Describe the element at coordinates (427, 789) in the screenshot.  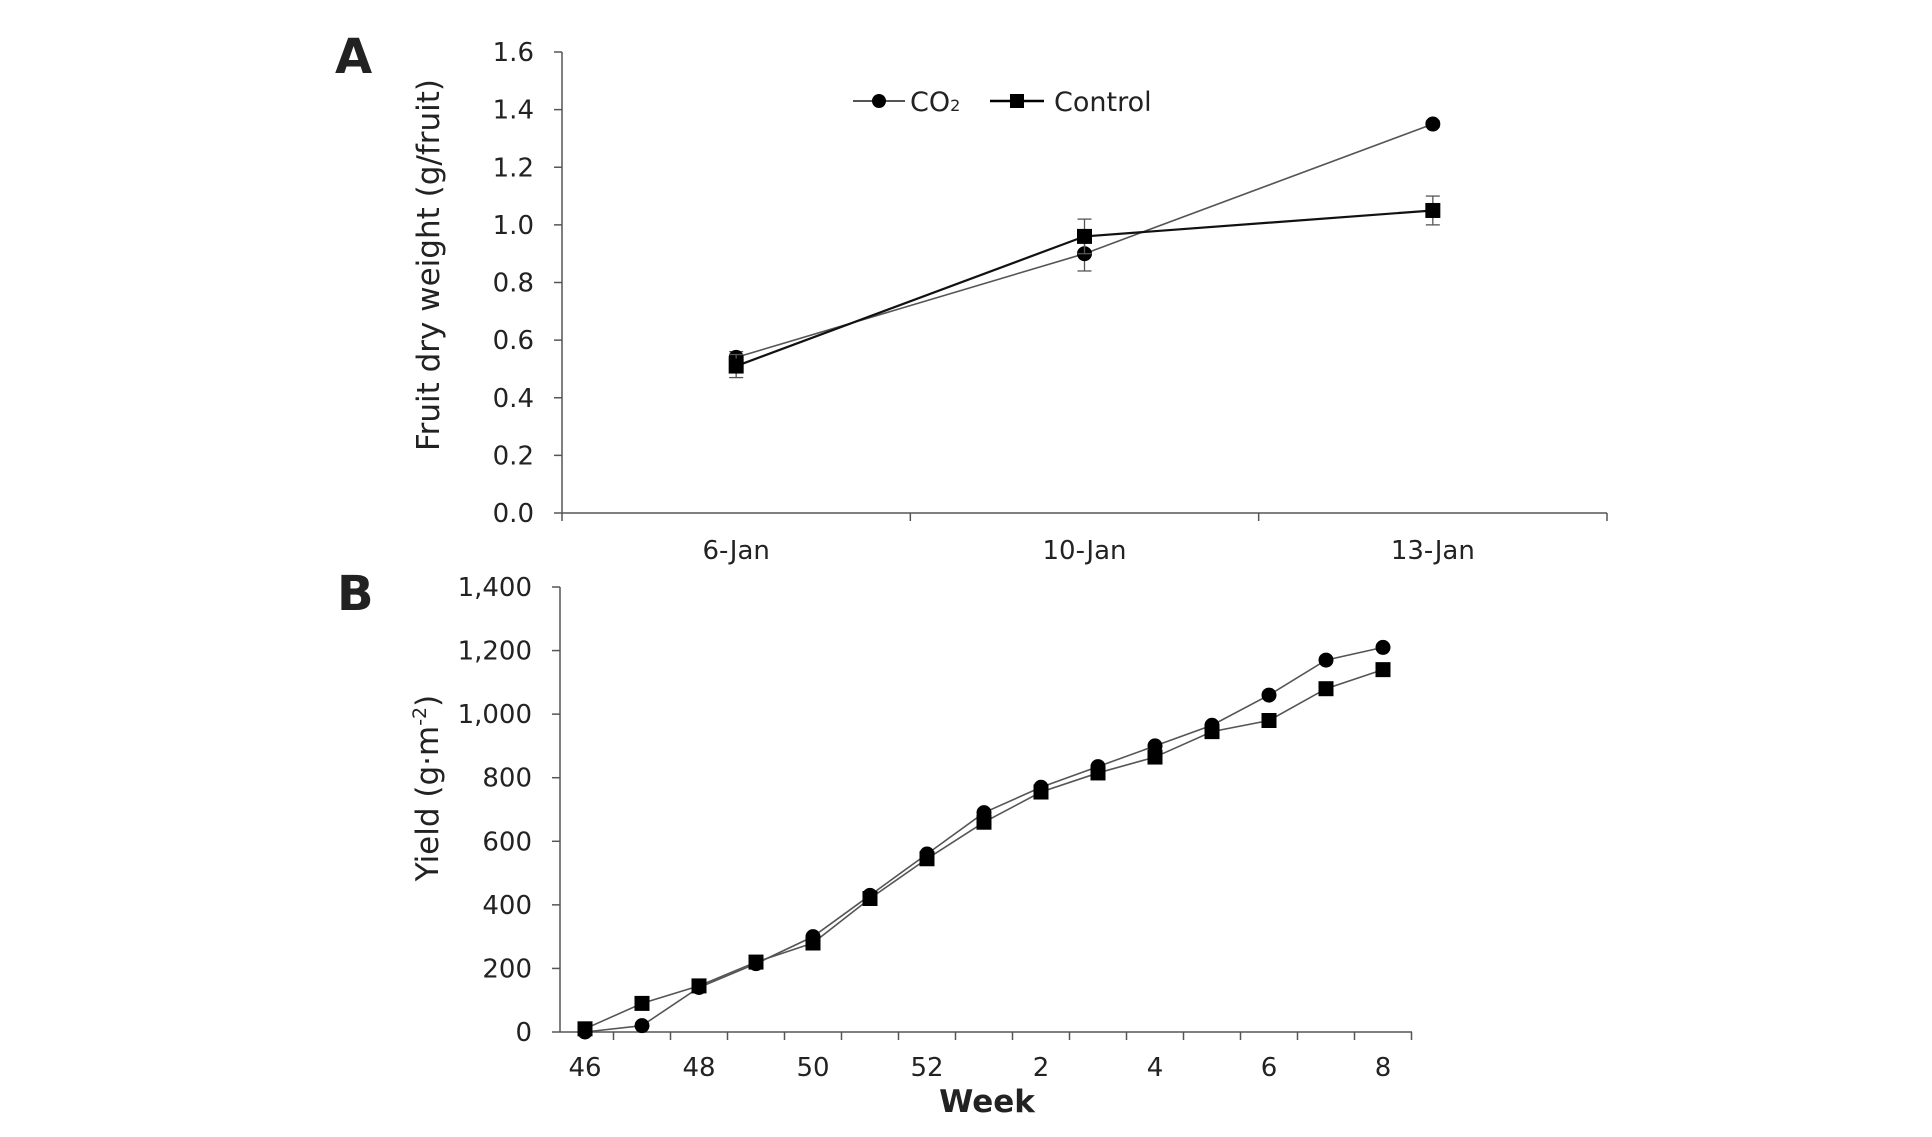
I see `panel-b-y-axis-title: Yield (g·m-2)` at that location.